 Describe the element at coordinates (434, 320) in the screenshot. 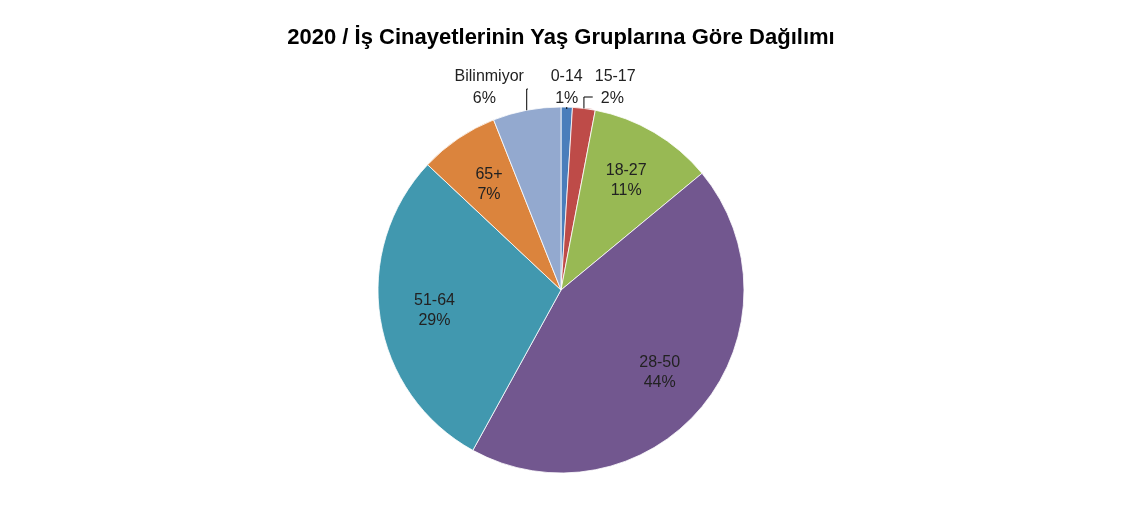

I see `data-label: 29%` at that location.